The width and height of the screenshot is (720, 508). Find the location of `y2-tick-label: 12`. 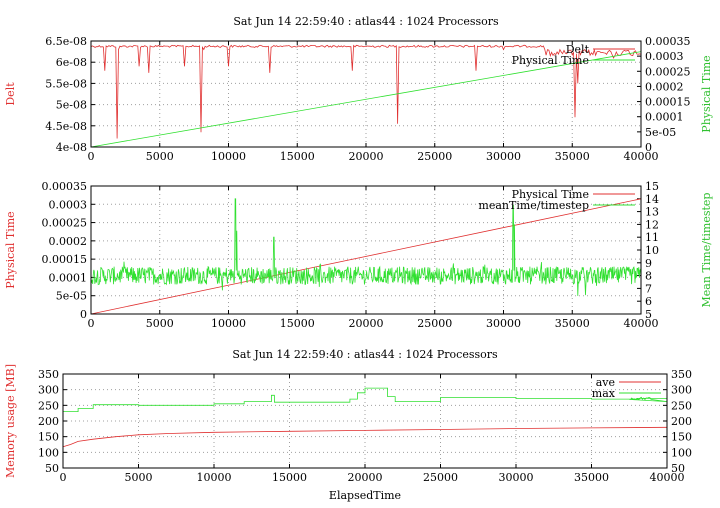

y2-tick-label: 12 is located at coordinates (652, 224).